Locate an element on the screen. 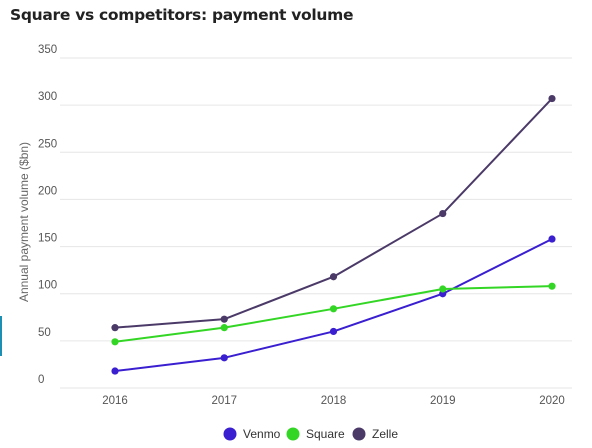  legend-item-zelle: Zelle is located at coordinates (375, 434).